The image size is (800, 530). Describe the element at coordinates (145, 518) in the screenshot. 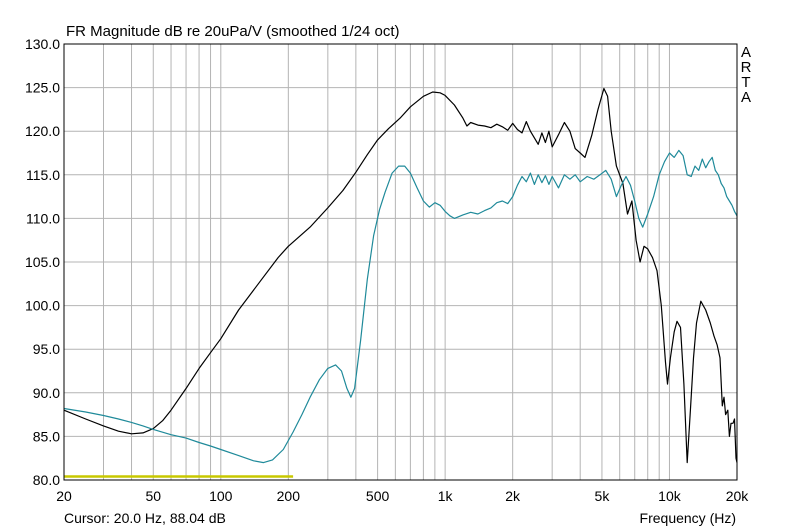

I see `cursor-readout: Cursor: 20.0 Hz, 88.04 dB` at that location.